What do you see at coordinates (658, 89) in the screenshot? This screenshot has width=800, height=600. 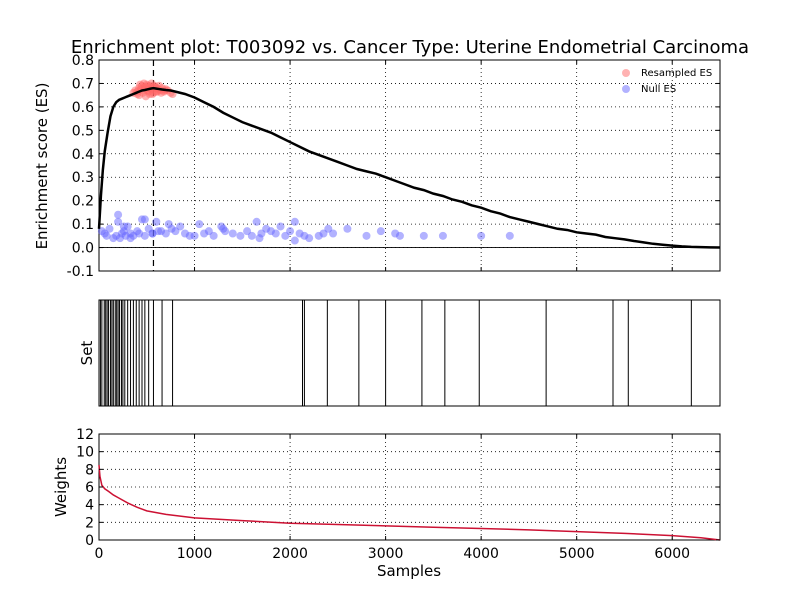 I see `legend-label-null: Null ES` at bounding box center [658, 89].